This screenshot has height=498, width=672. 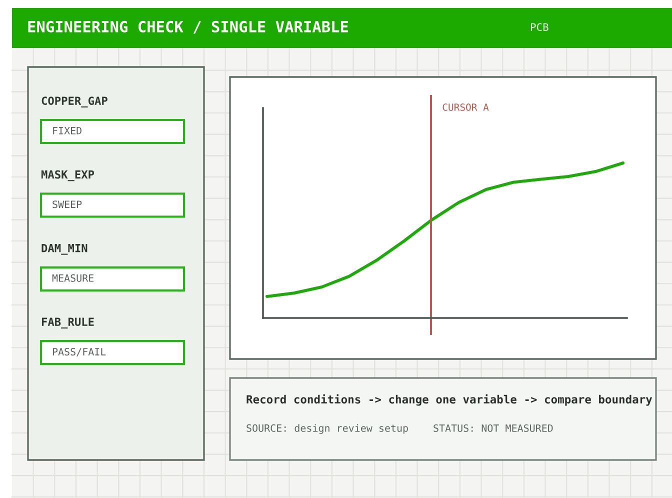 I want to click on text: Record conditions -> change one variable -> compare boundary, so click(x=449, y=400).